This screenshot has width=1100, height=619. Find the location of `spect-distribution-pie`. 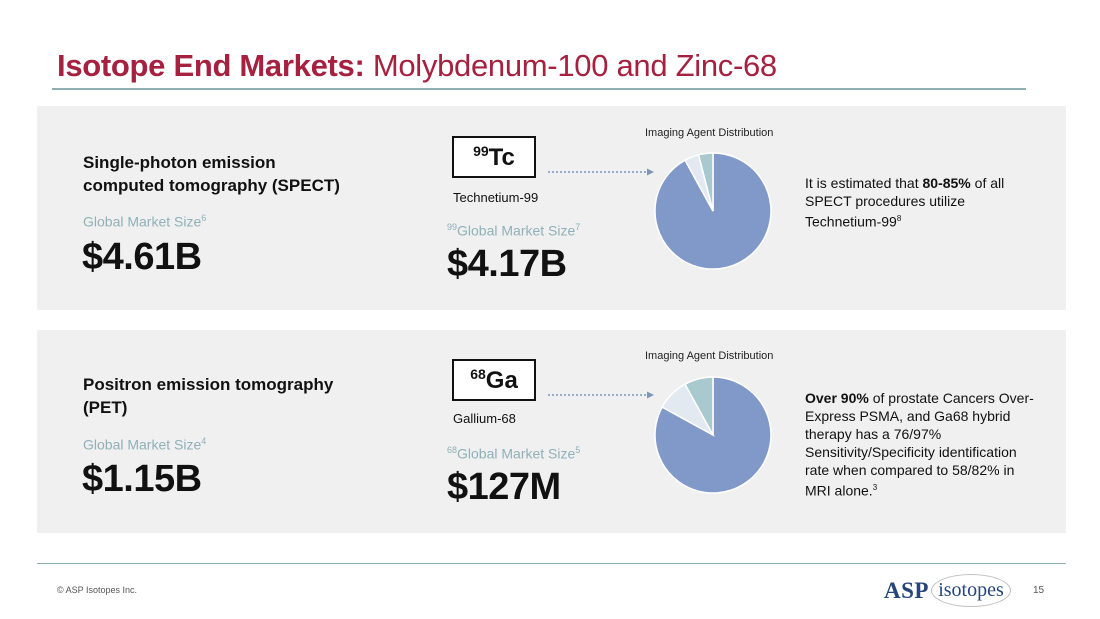

spect-distribution-pie is located at coordinates (713, 211).